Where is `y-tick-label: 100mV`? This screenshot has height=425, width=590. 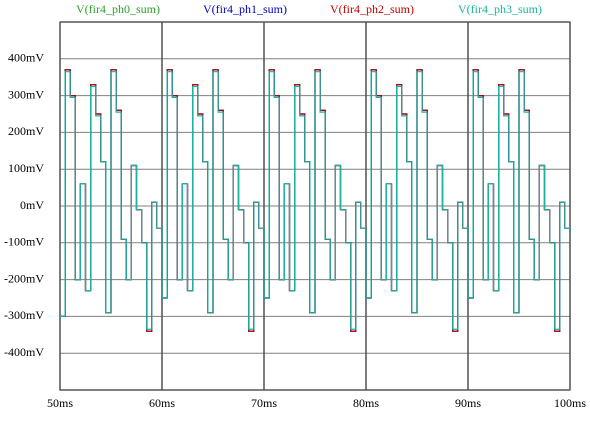 y-tick-label: 100mV is located at coordinates (26, 168).